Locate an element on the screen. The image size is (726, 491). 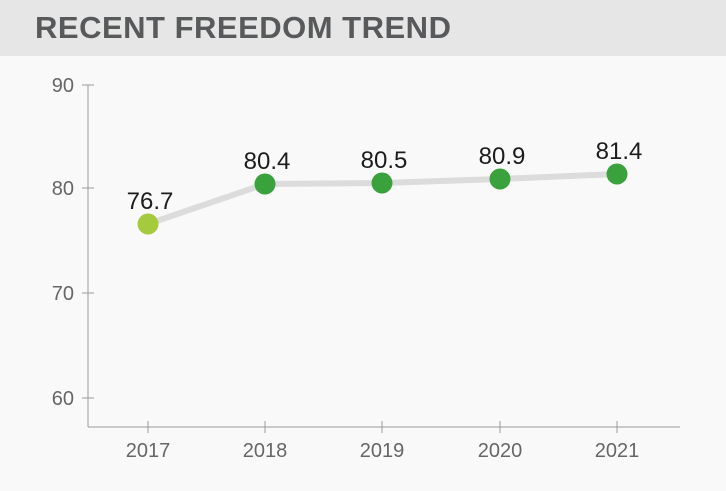
x-axis-tick-label: 2020 is located at coordinates (500, 451).